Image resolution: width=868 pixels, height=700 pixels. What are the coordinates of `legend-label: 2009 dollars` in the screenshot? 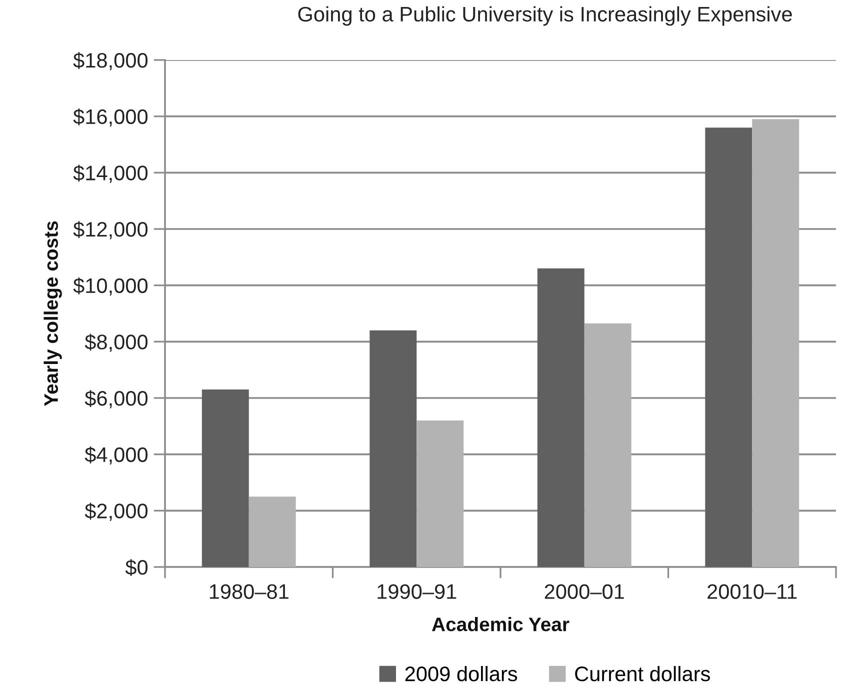 It's located at (461, 674).